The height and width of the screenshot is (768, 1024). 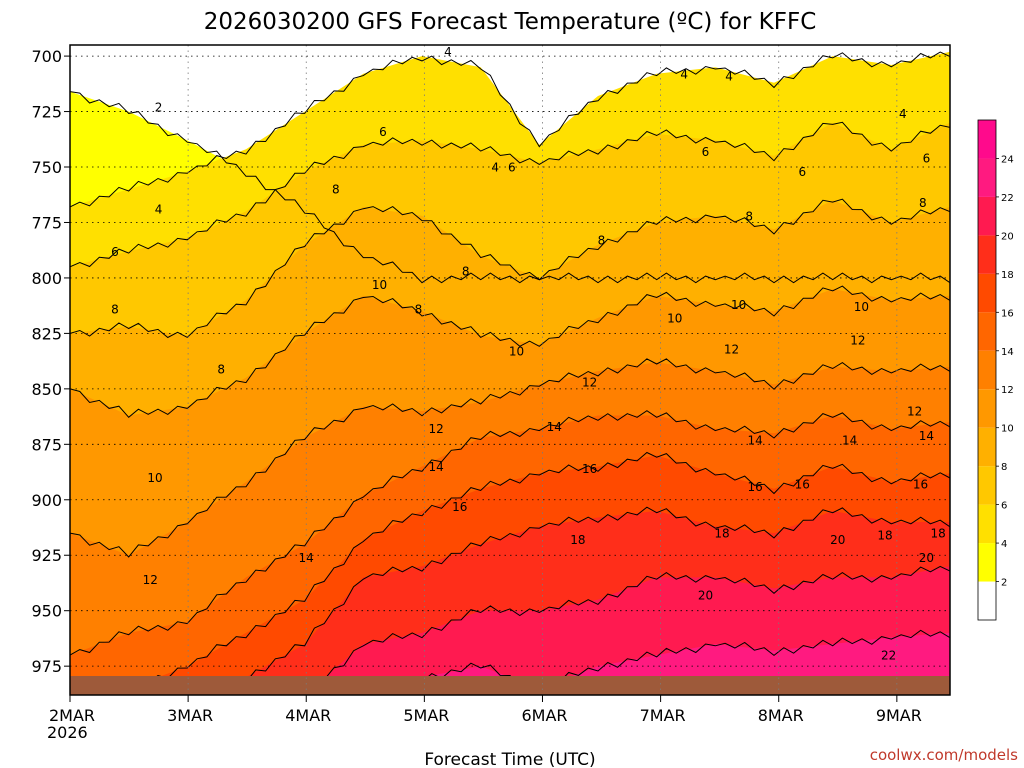 What do you see at coordinates (308, 715) in the screenshot?
I see `x-tick-label: 4MAR` at bounding box center [308, 715].